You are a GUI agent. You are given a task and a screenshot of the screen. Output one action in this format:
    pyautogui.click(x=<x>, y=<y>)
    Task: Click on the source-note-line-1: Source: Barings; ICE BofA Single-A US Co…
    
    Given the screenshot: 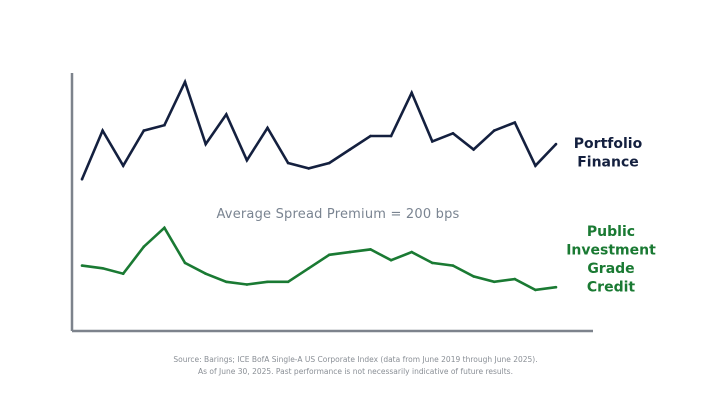 What is the action you would take?
    pyautogui.click(x=355, y=359)
    